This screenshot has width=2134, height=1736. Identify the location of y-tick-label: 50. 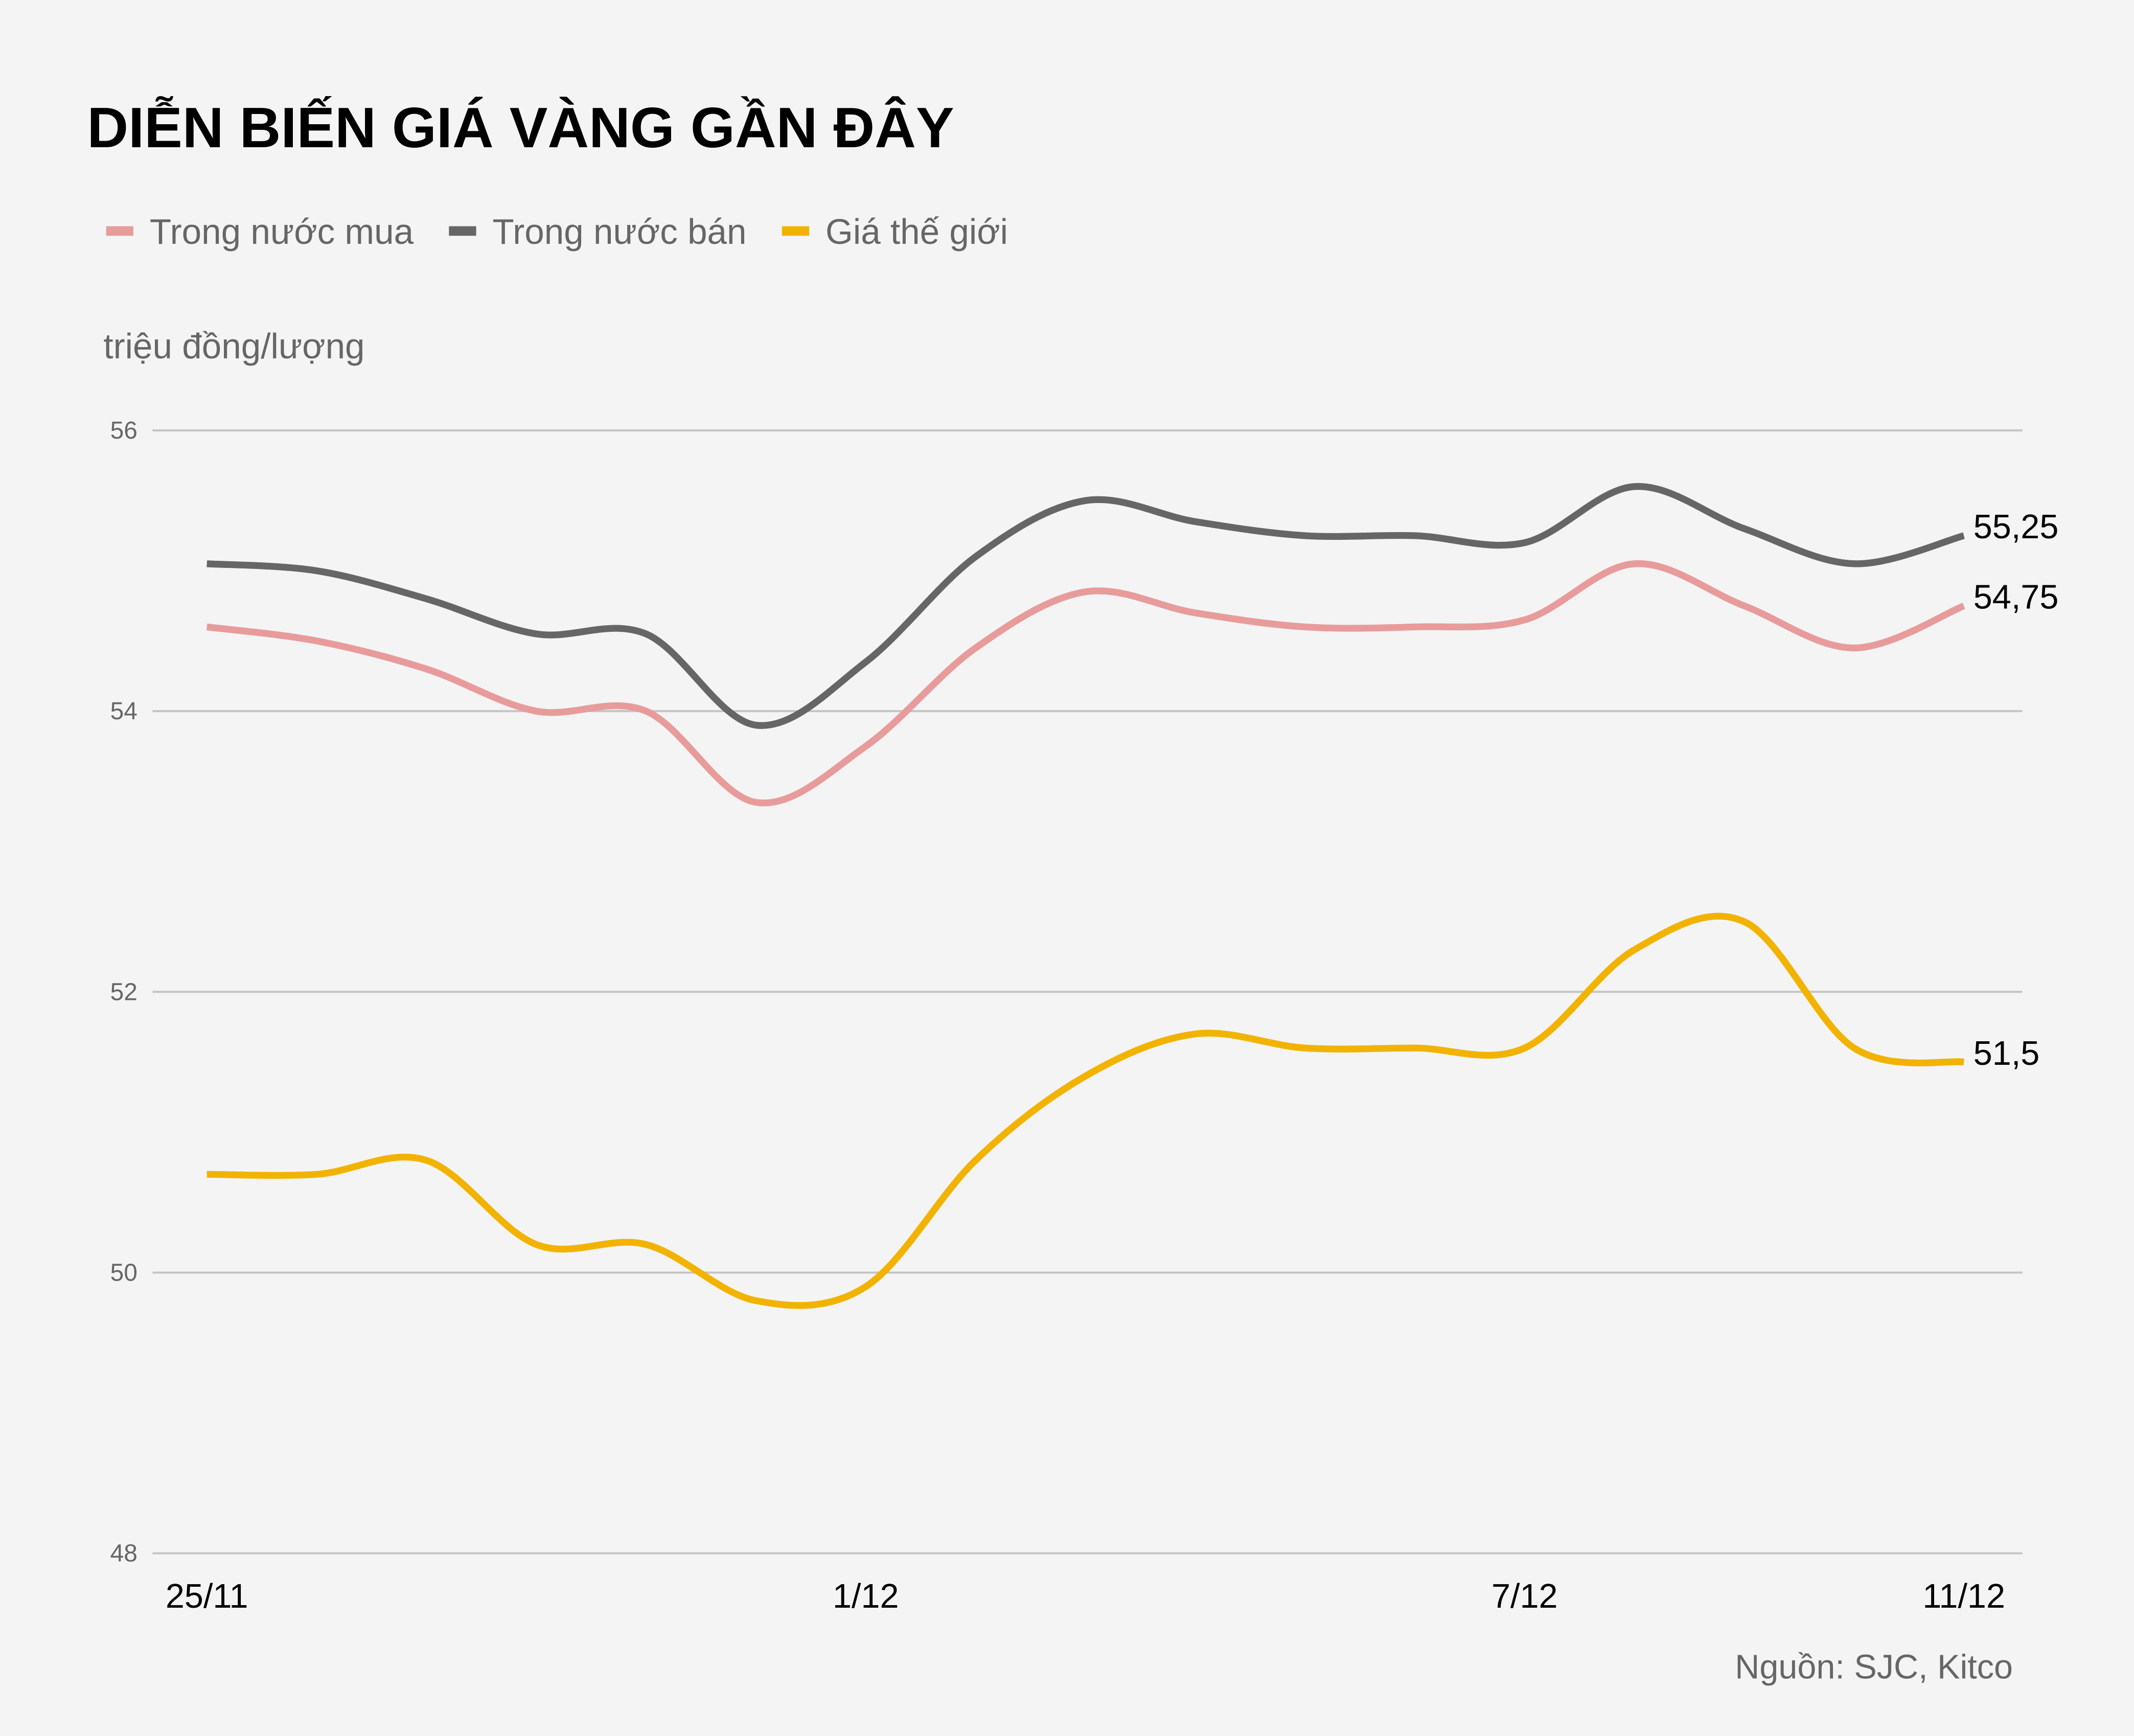
(124, 1272).